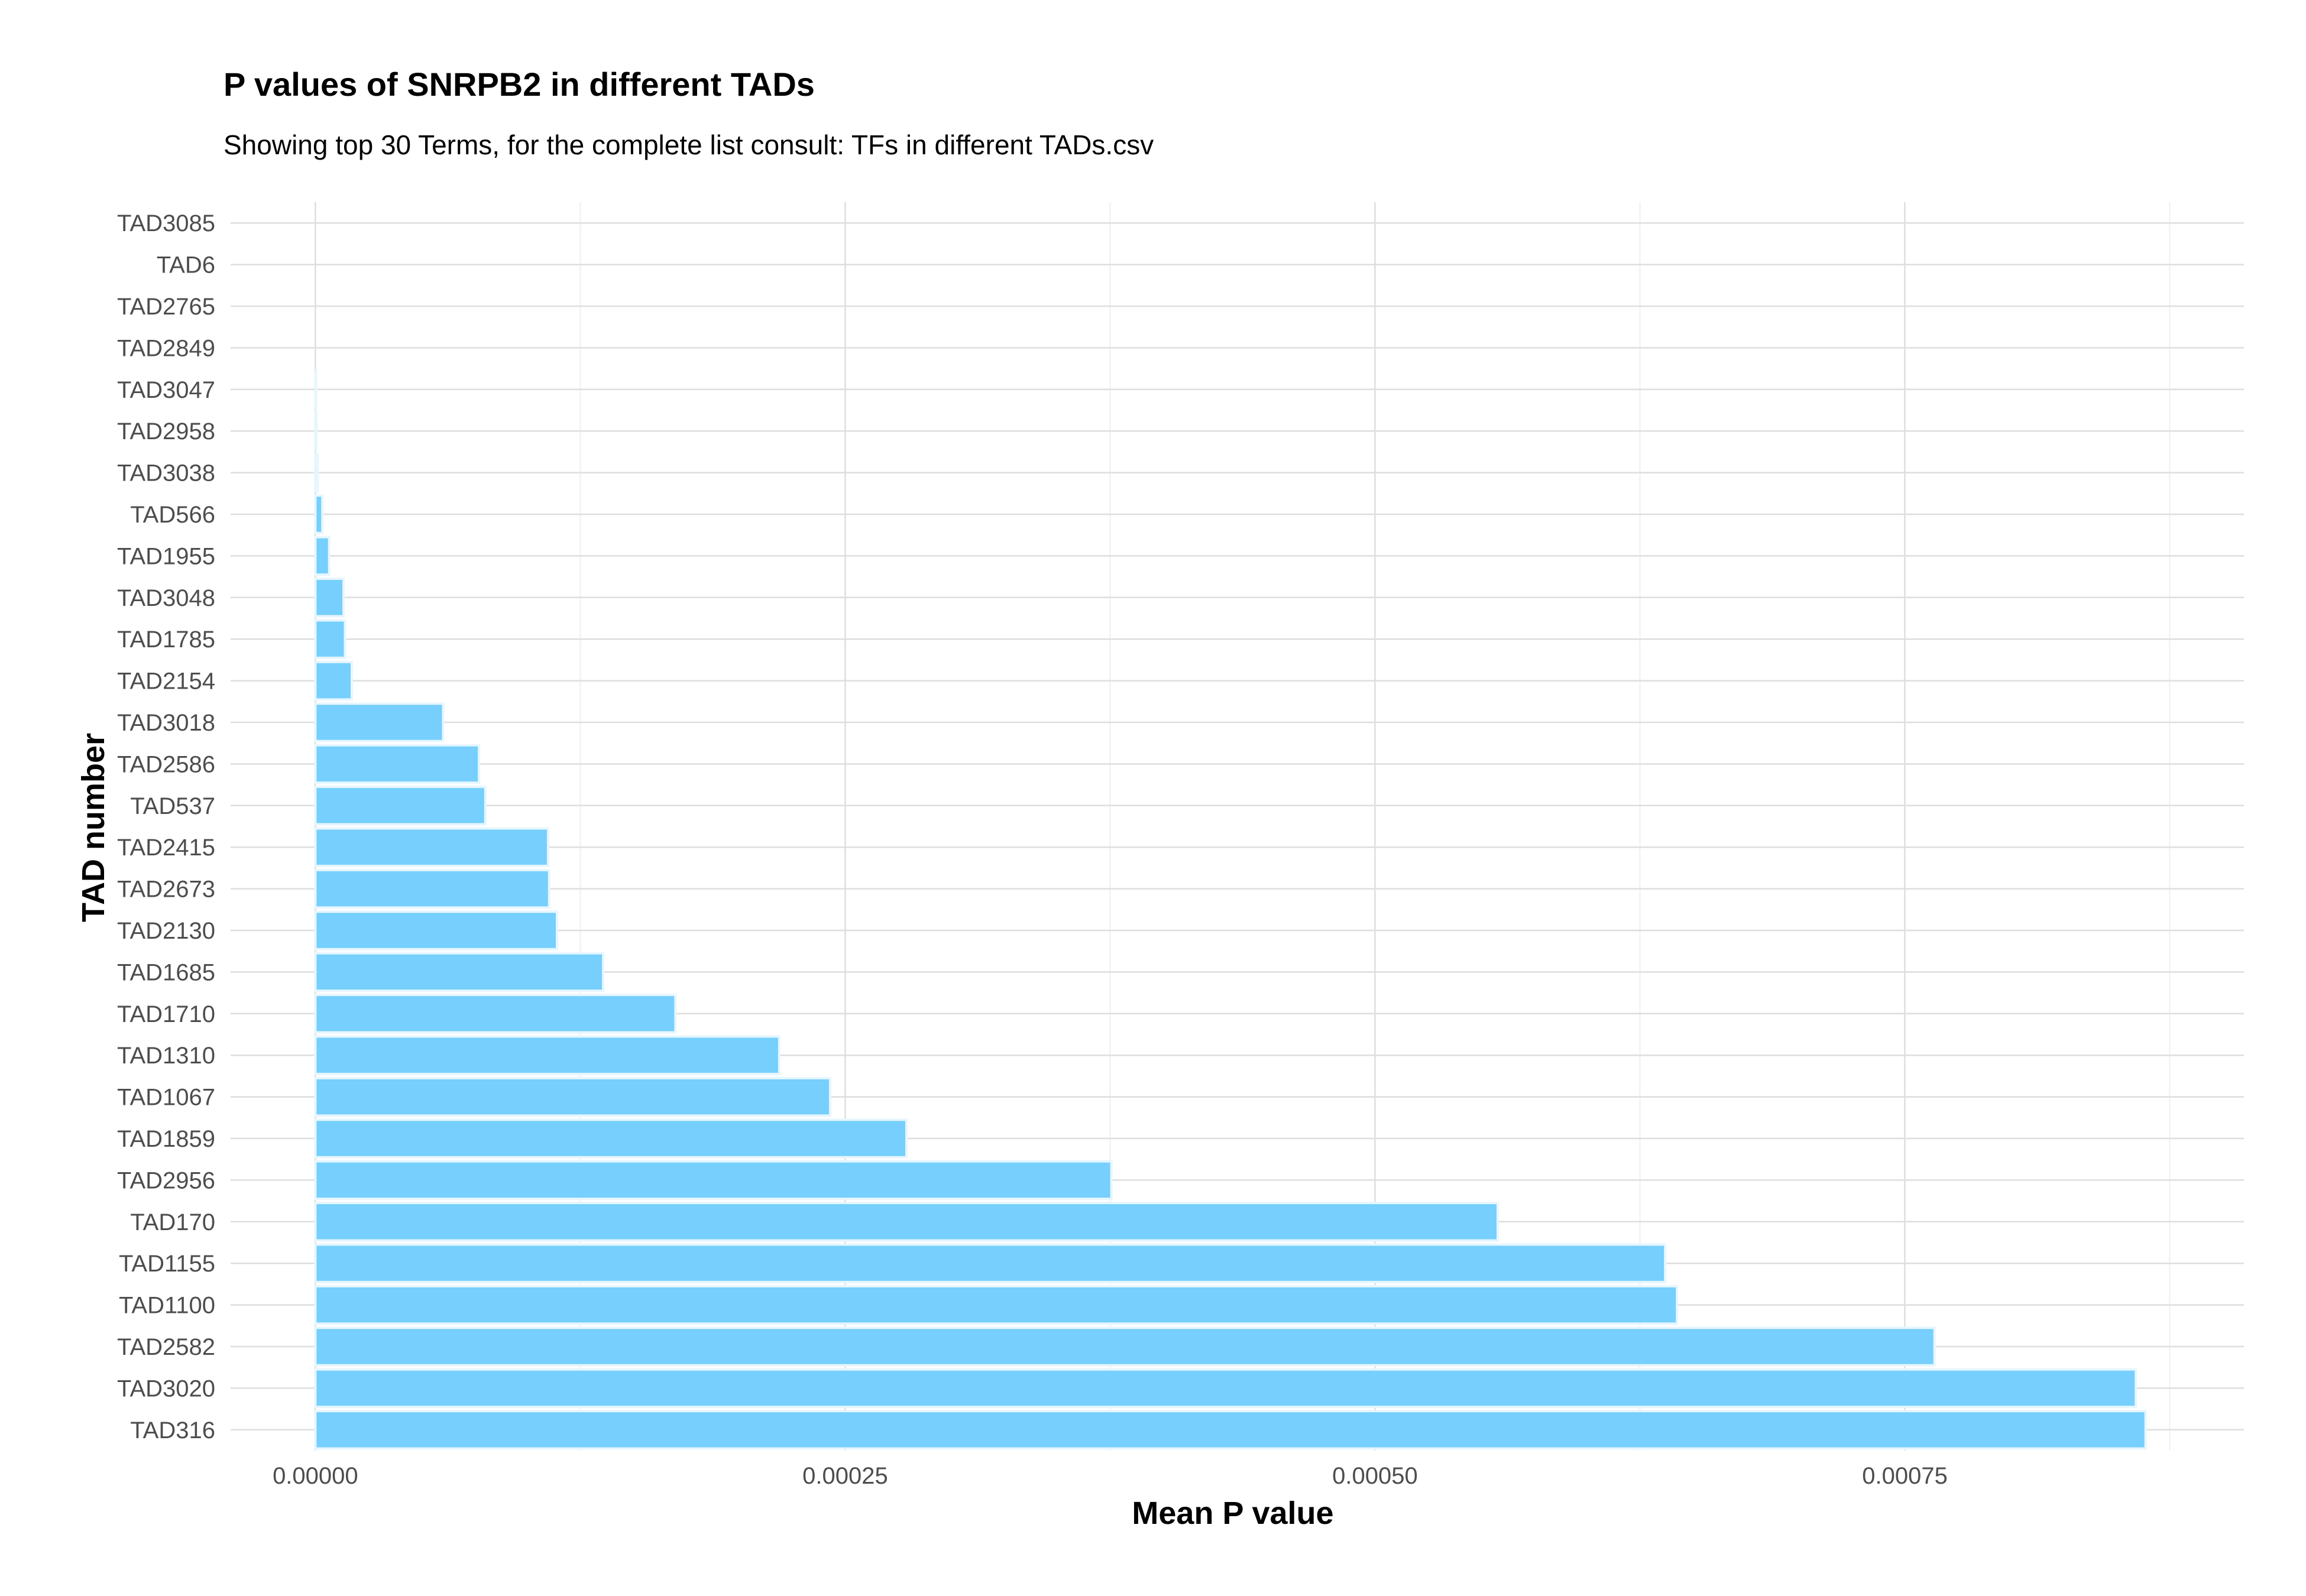 This screenshot has height=1596, width=2306. I want to click on y-tick-label: TAD3018, so click(166, 723).